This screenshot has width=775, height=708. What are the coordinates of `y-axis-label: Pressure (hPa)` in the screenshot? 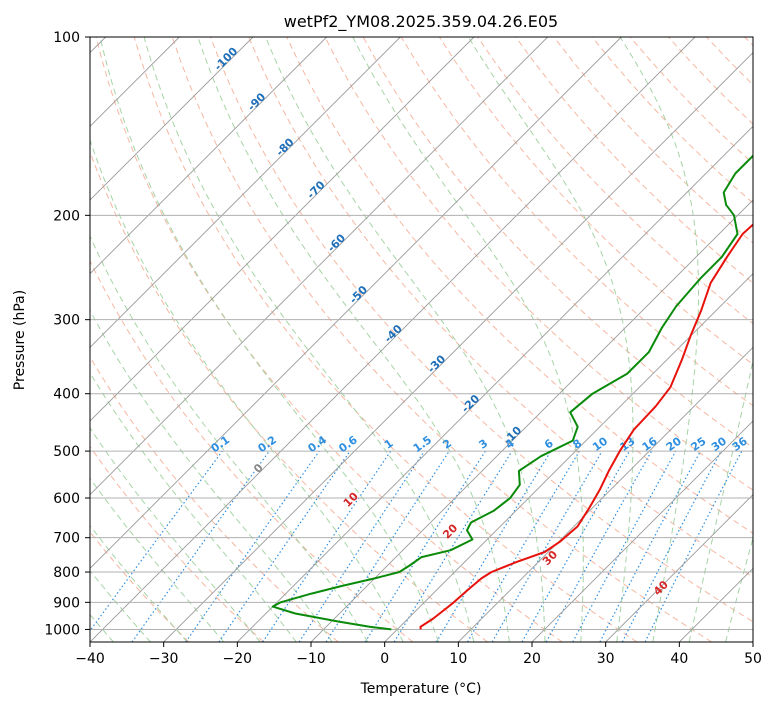 It's located at (20, 340).